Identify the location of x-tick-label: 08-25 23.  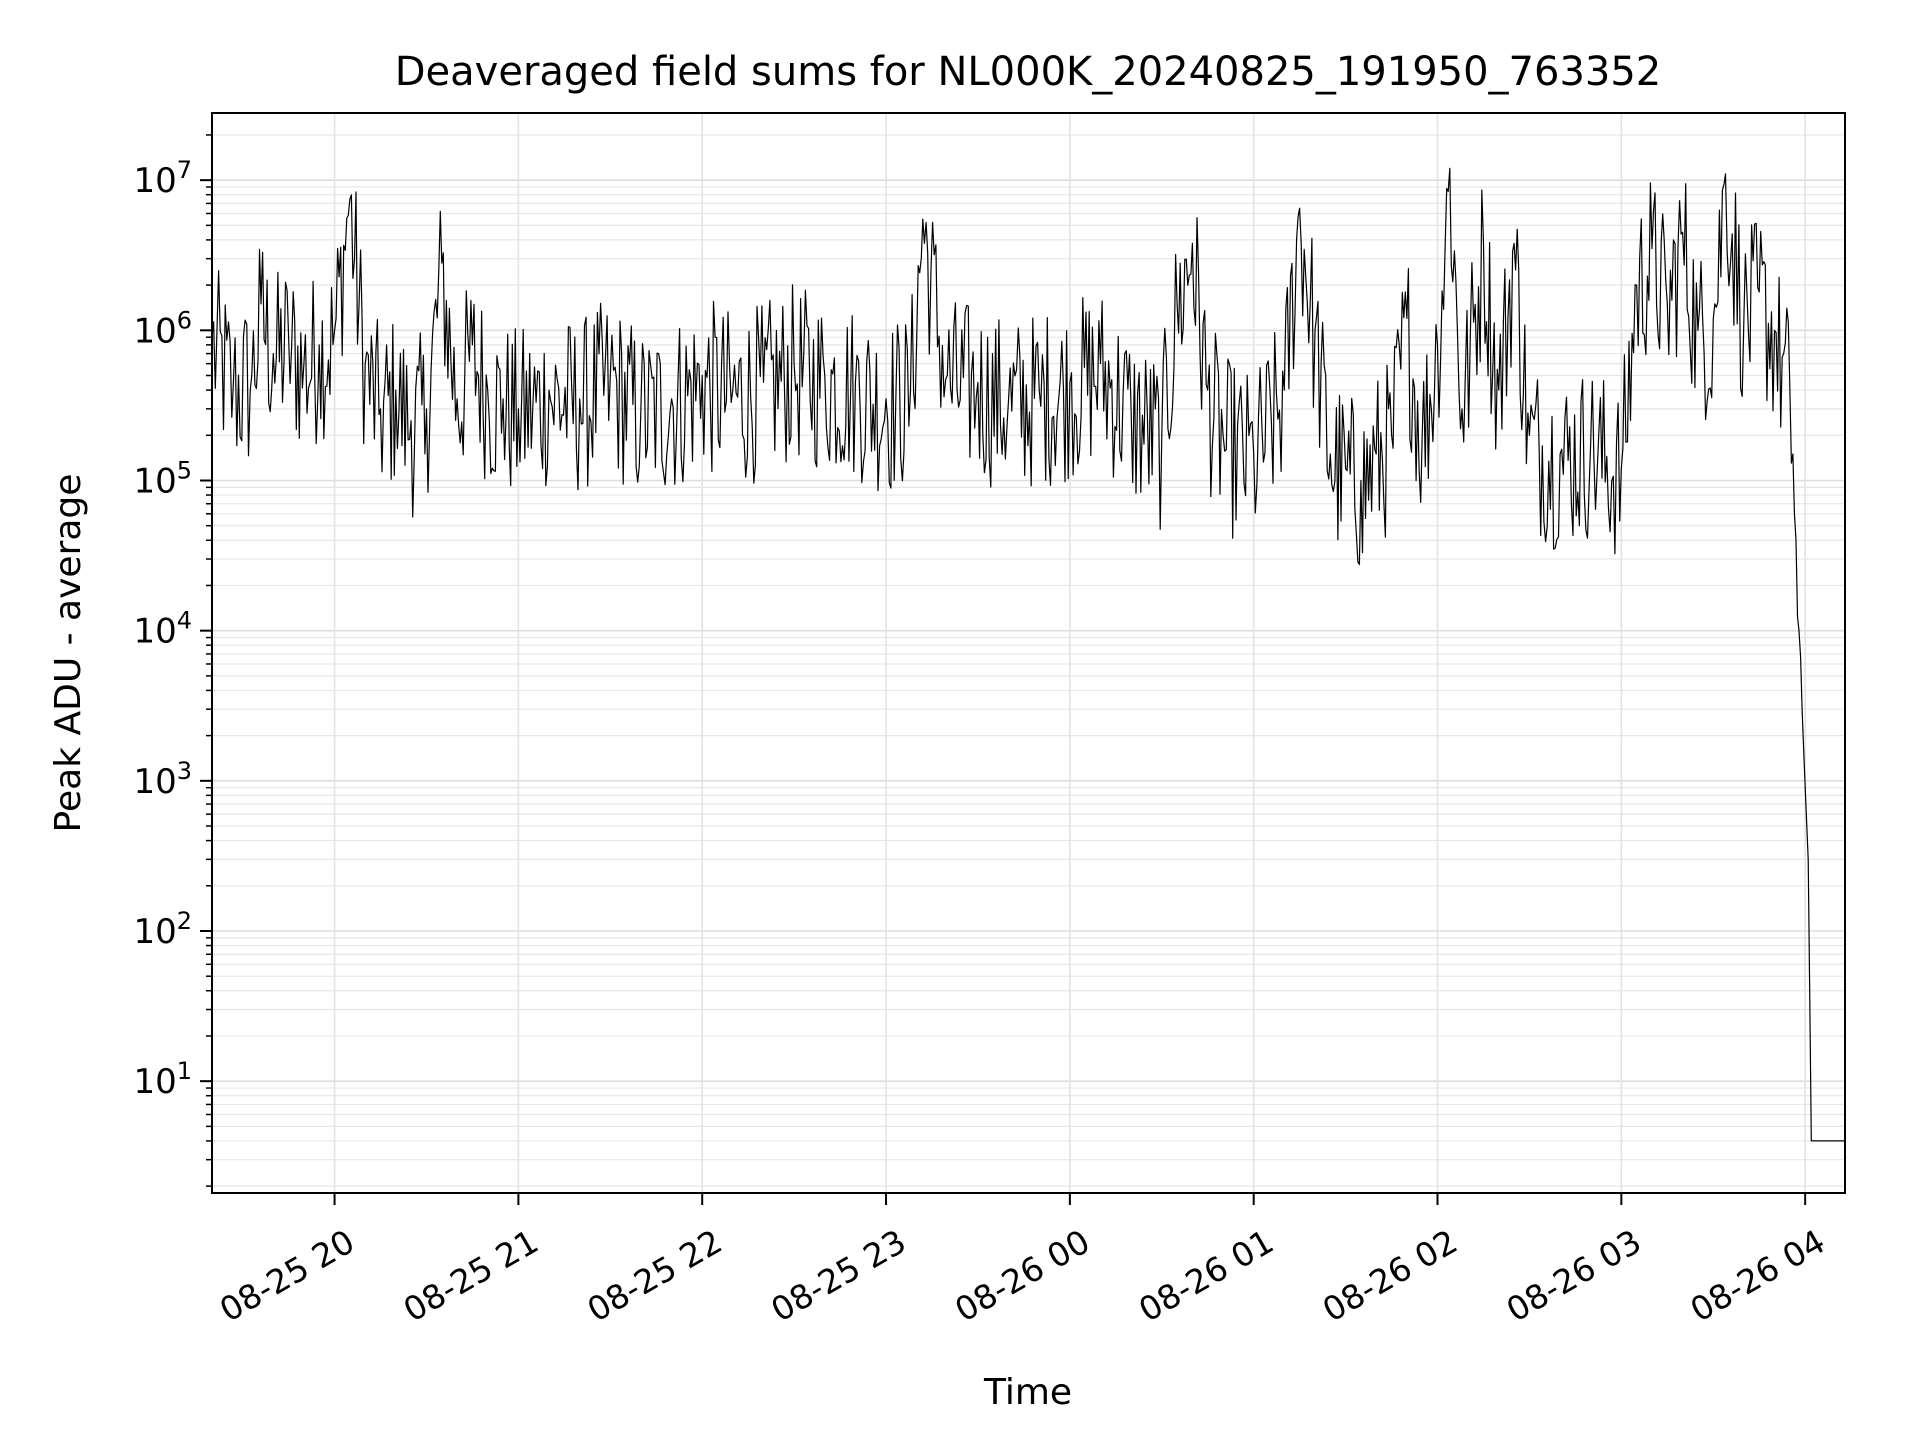
(838, 1276).